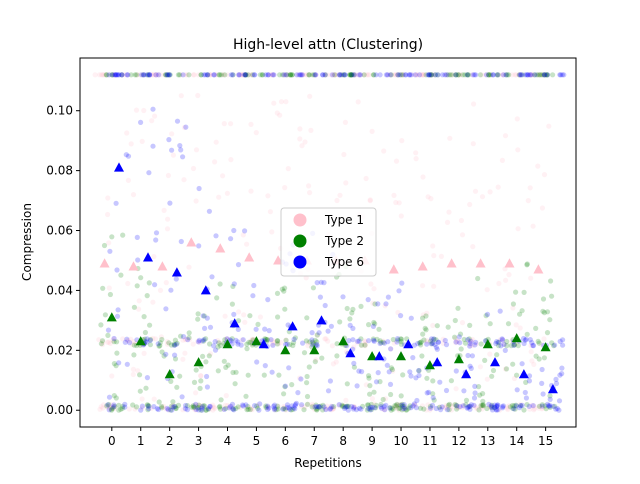  What do you see at coordinates (328, 45) in the screenshot?
I see `chart-title: High-level attn (Clustering)` at bounding box center [328, 45].